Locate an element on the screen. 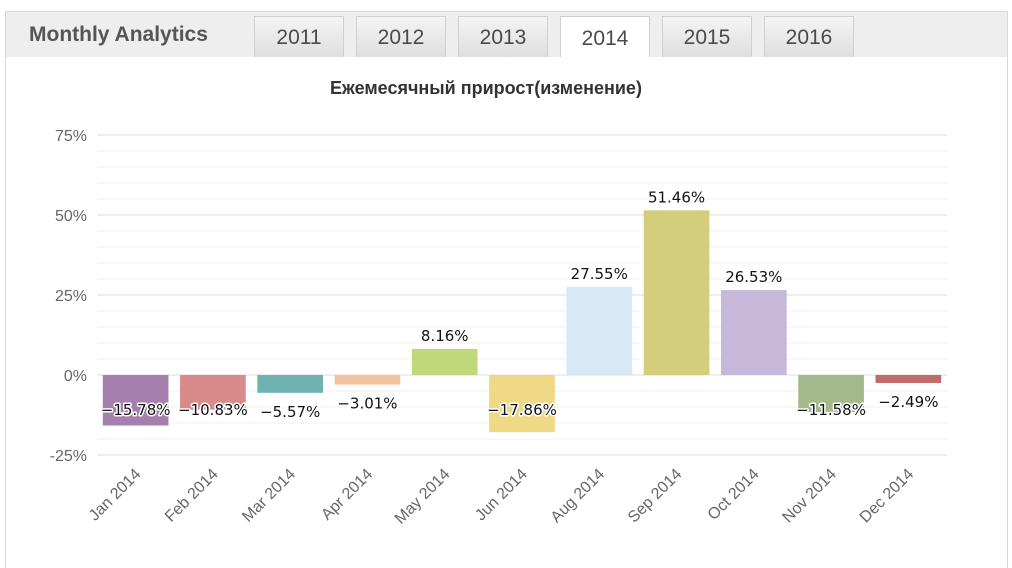  data-label: −2.49% is located at coordinates (908, 402).